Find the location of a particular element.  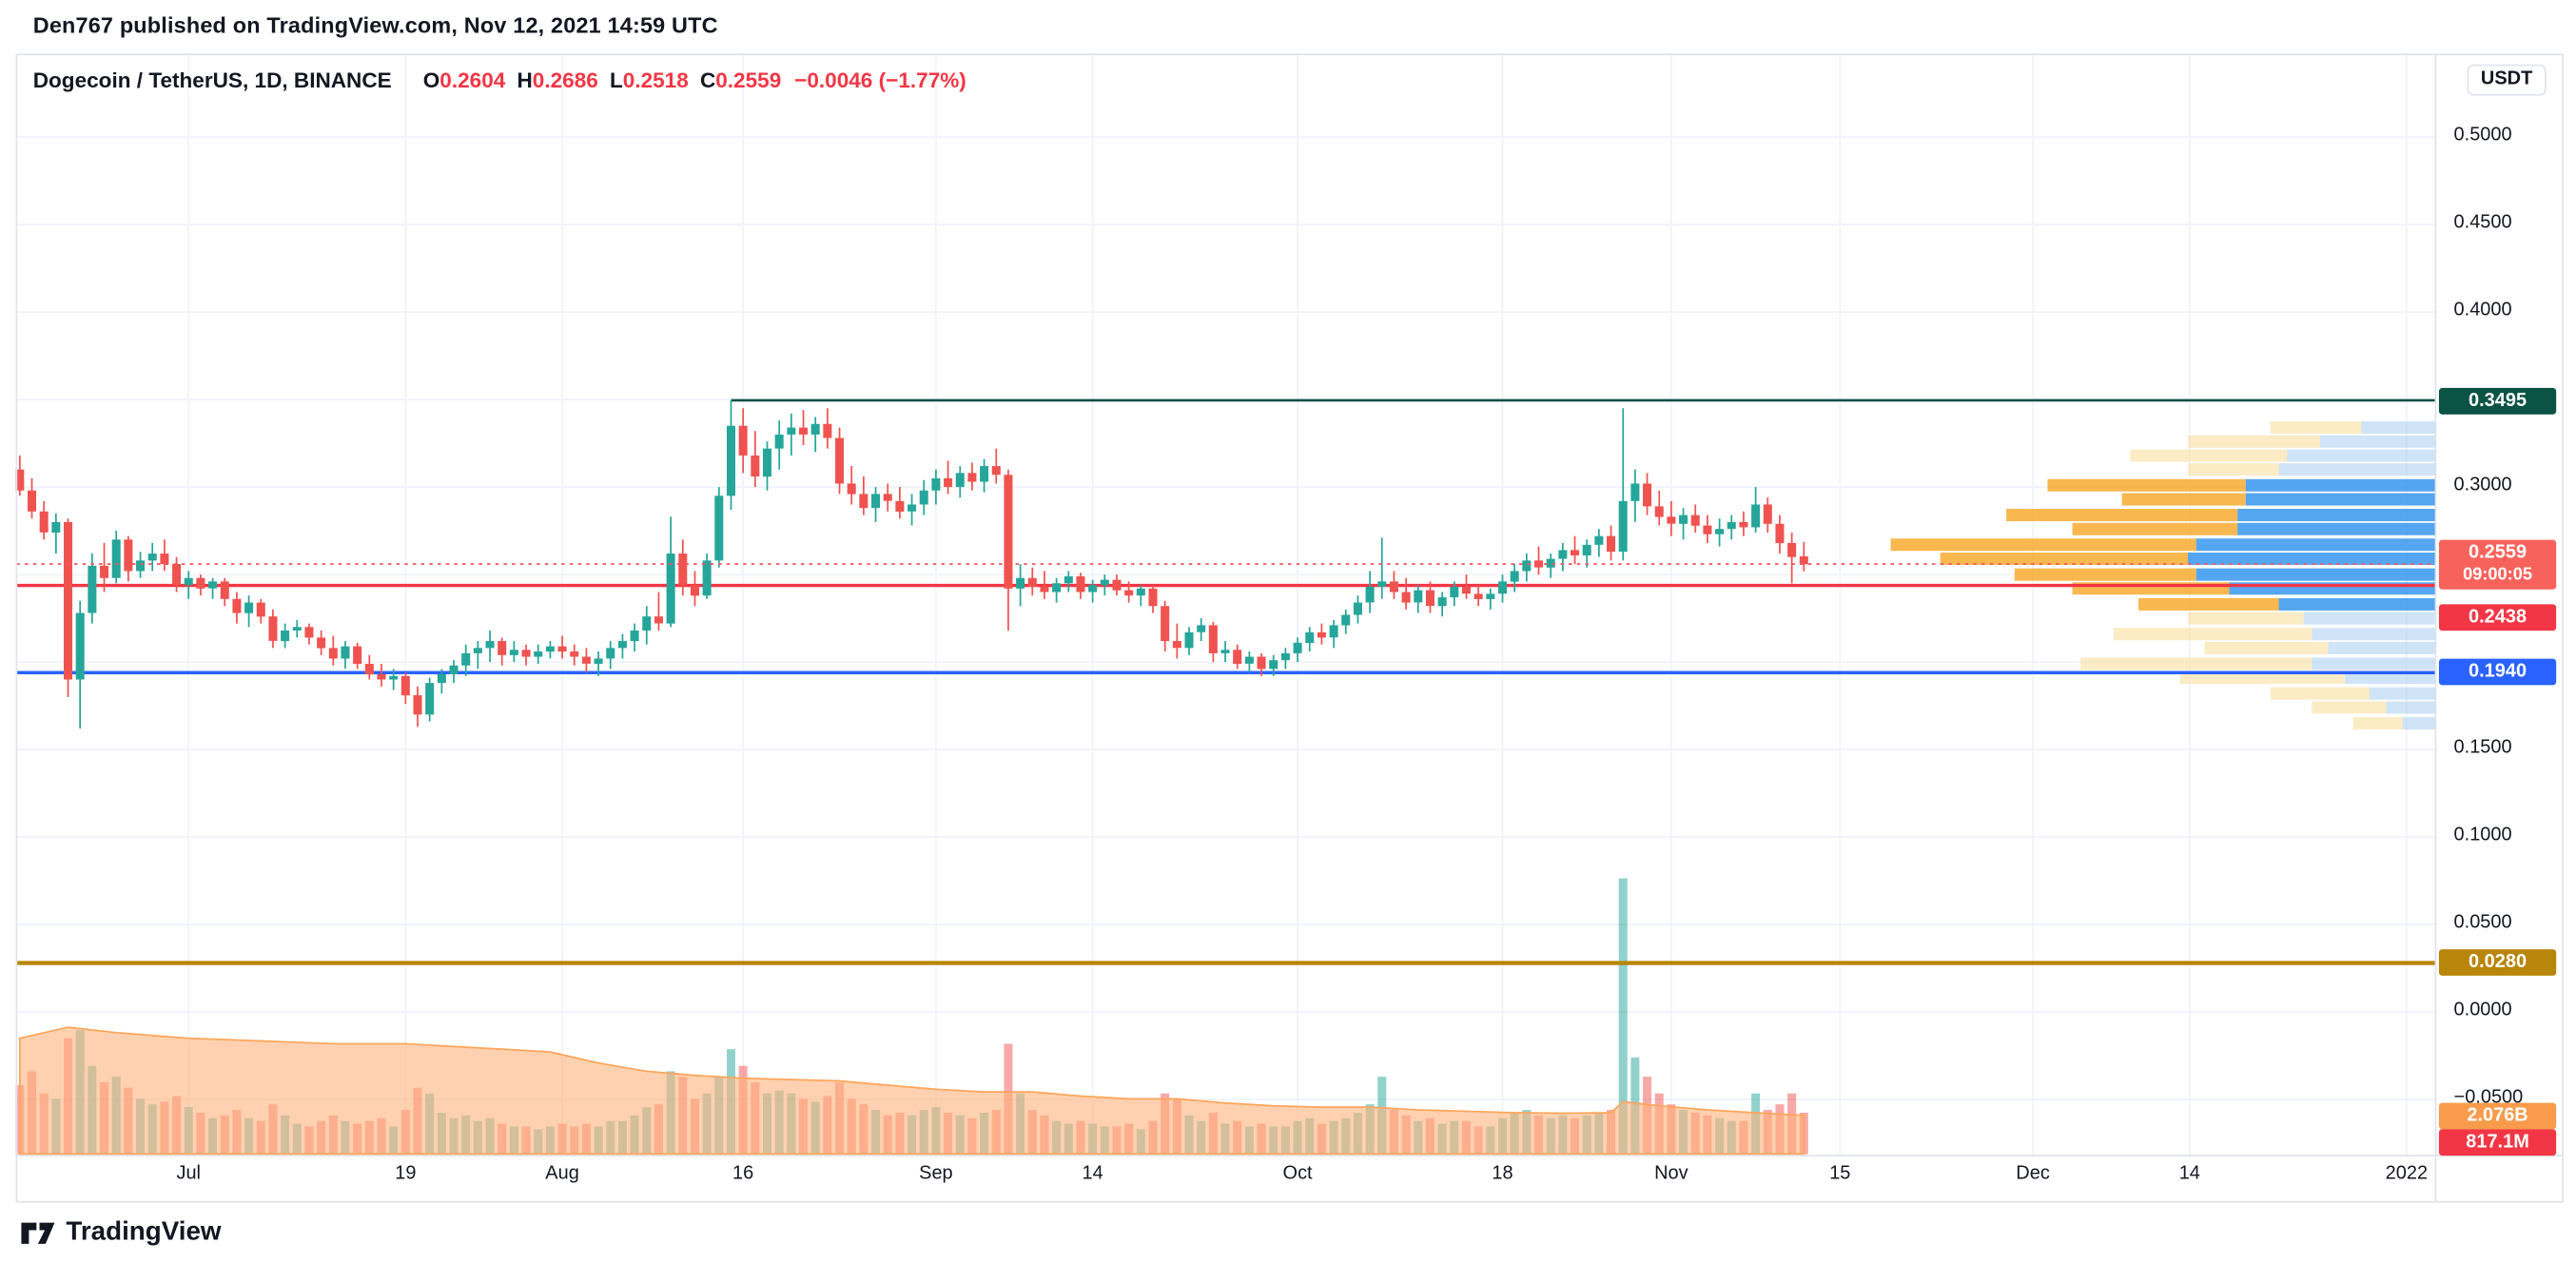

symbol-title: Dogecoin / TetherUS, 1D, BINANCE is located at coordinates (212, 80).